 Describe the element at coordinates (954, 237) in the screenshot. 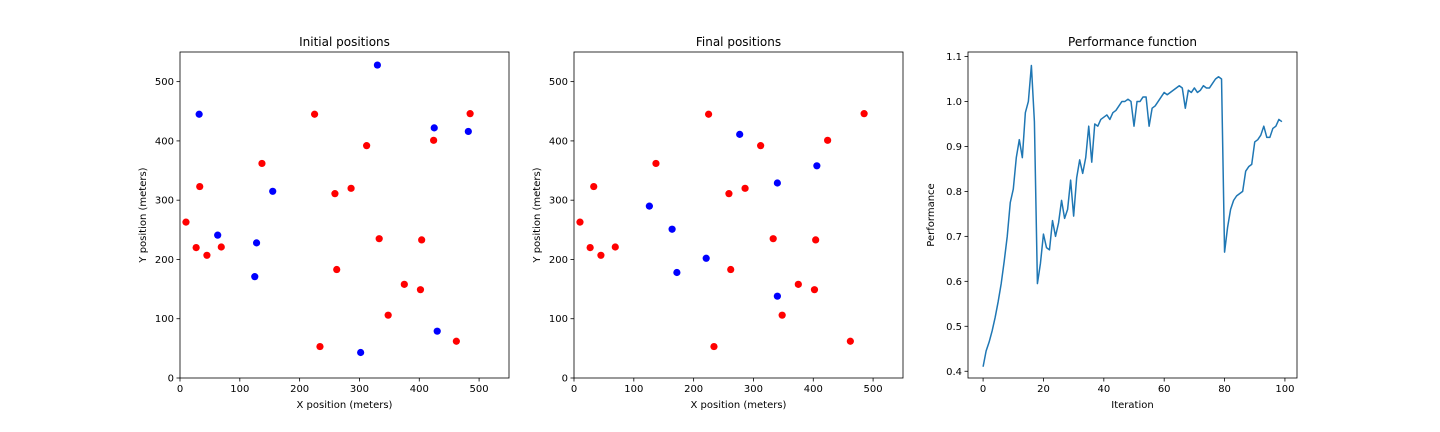

I see `y-tick-label: 0.7` at that location.